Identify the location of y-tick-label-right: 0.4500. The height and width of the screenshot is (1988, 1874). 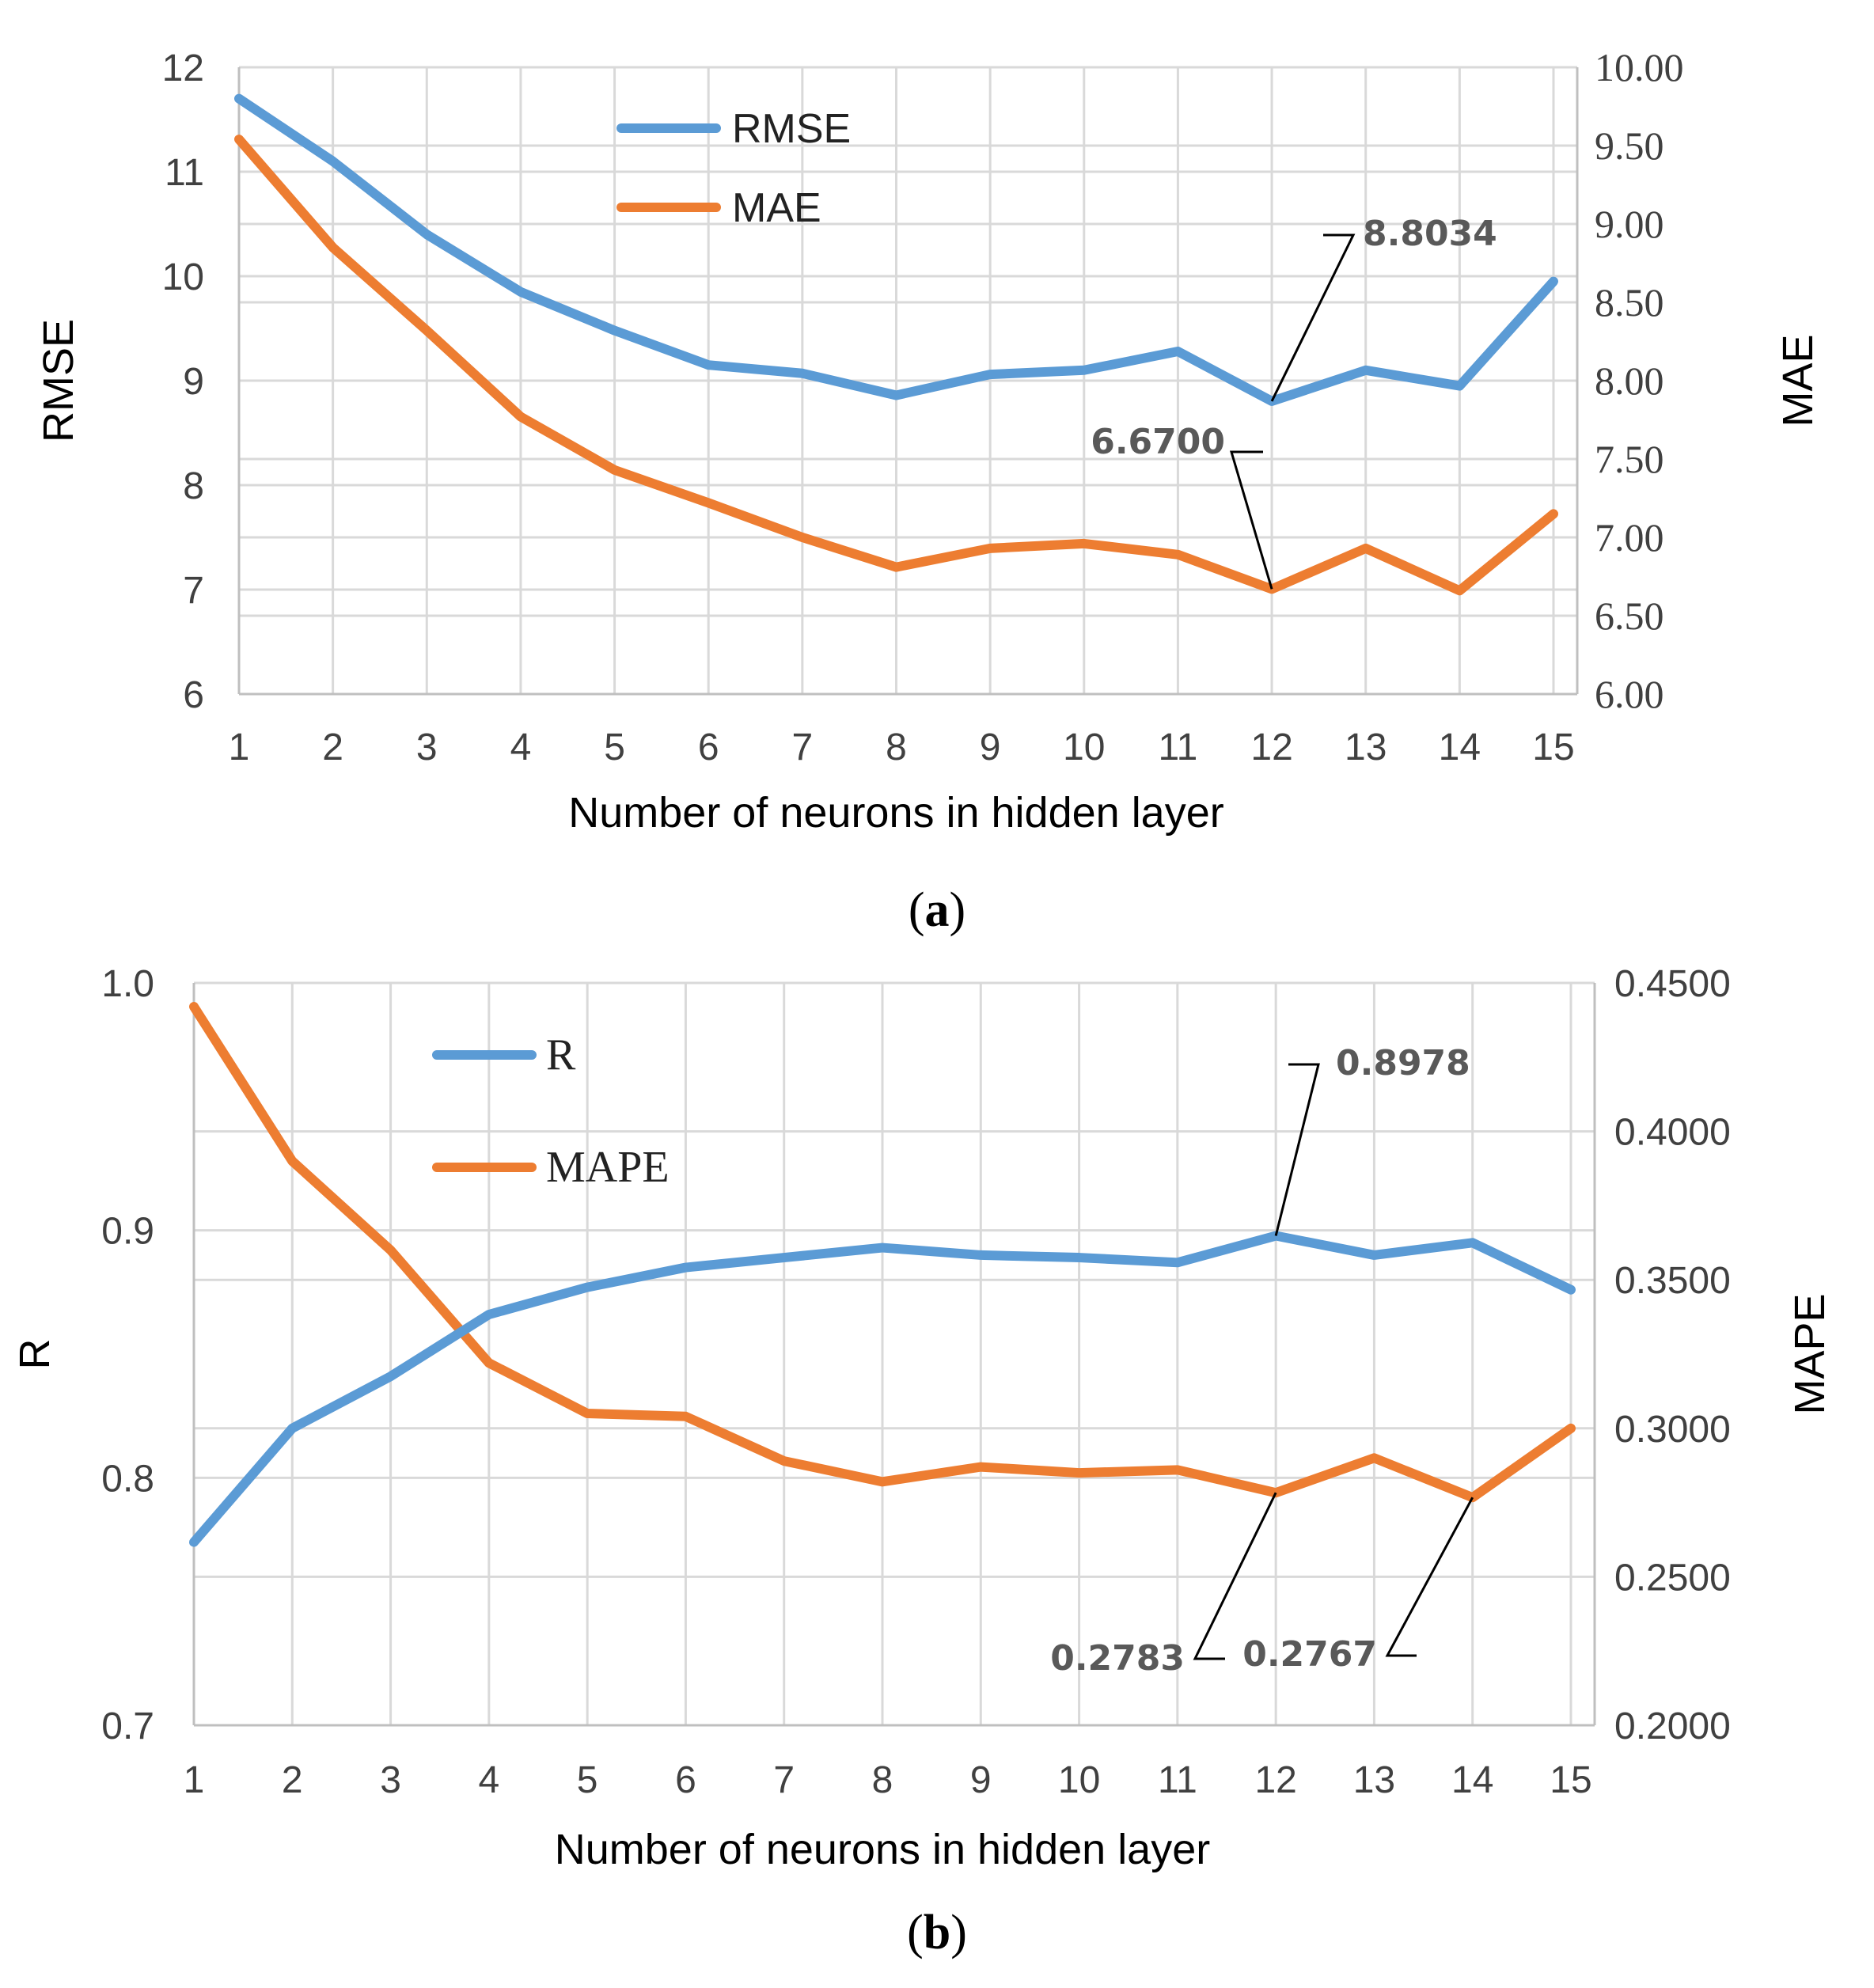
(1672, 984).